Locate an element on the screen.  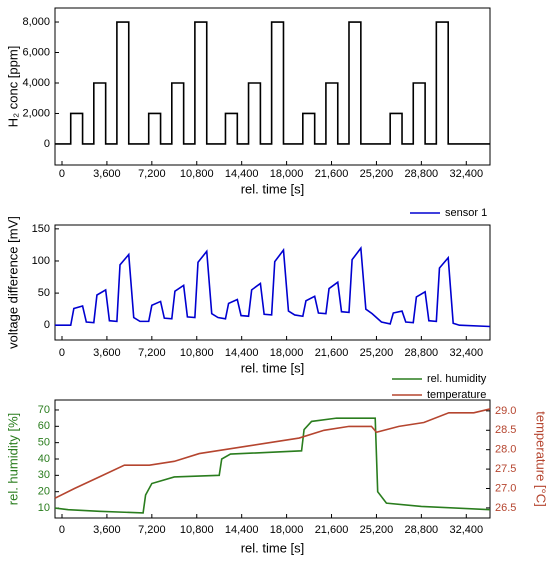
y-axis-title: rel. humidity [%] is located at coordinates (12, 459).